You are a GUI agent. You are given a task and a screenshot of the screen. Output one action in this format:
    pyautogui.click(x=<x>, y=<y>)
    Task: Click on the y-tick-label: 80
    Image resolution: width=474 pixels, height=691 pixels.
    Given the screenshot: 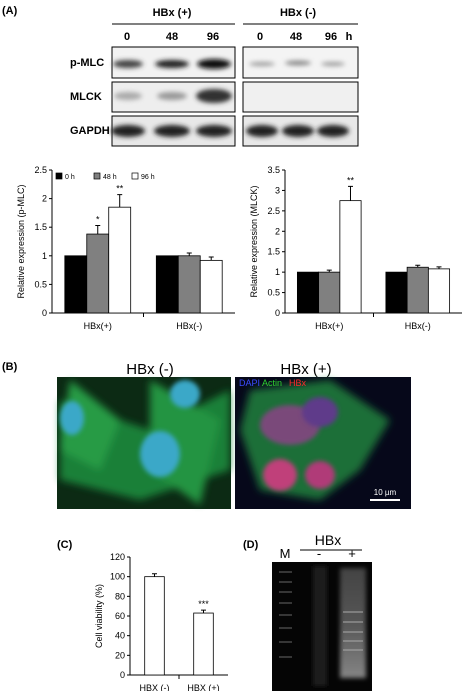 What is the action you would take?
    pyautogui.click(x=120, y=596)
    